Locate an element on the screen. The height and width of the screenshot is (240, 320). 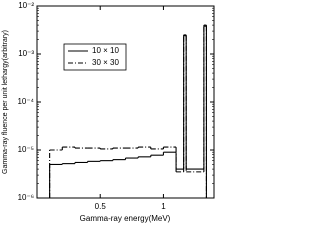
legend-label: 10 × 10 is located at coordinates (105, 50).